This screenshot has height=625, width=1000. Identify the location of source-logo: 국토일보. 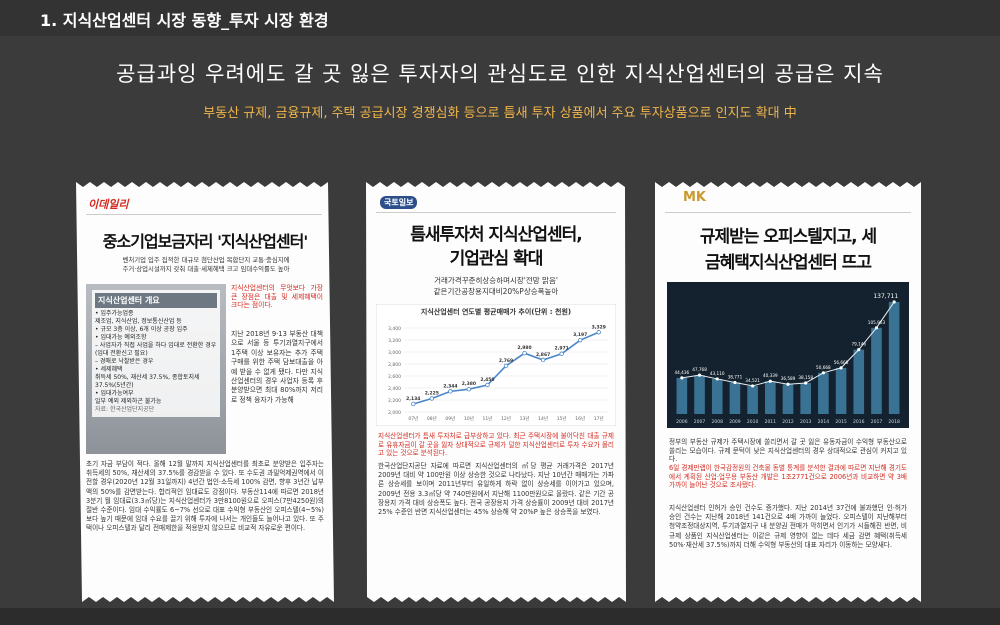
(399, 202).